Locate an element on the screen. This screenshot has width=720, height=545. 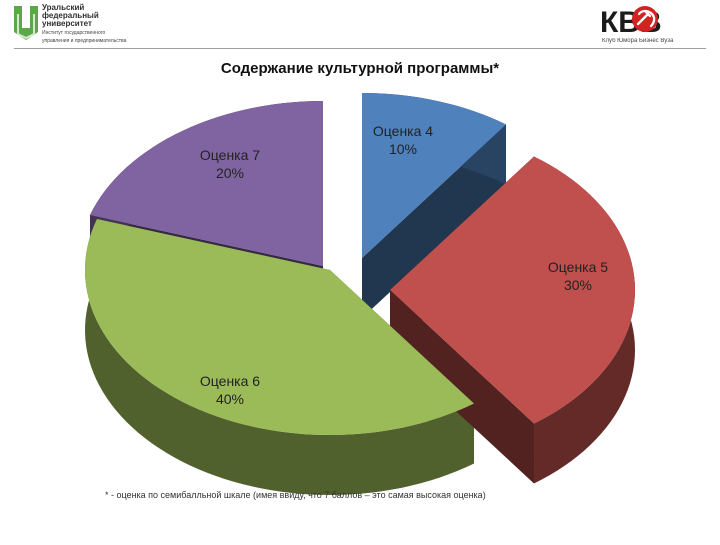
pie-slice-оценка-5-radial-end is located at coordinates (462, 387).